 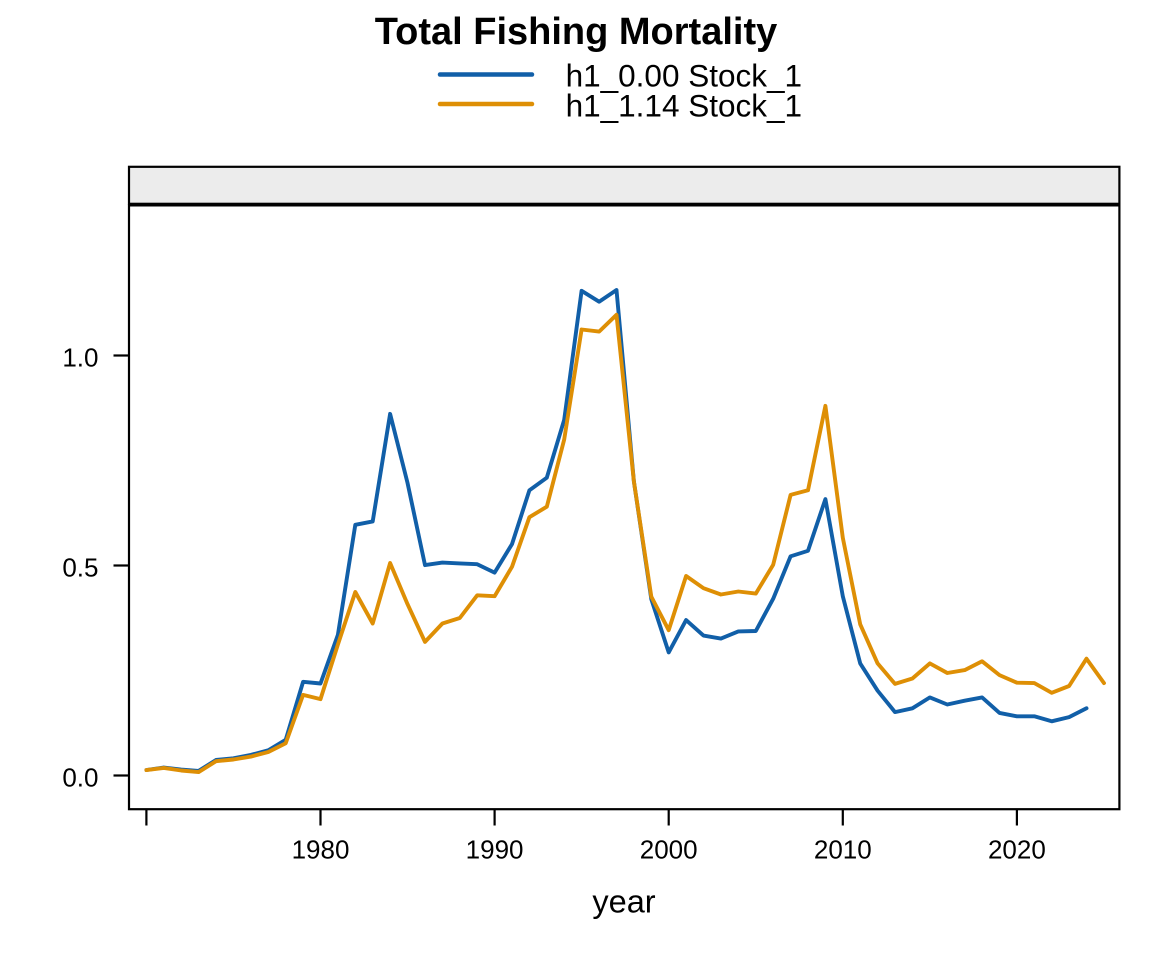 What do you see at coordinates (80, 568) in the screenshot?
I see `svg-text: 0.5` at bounding box center [80, 568].